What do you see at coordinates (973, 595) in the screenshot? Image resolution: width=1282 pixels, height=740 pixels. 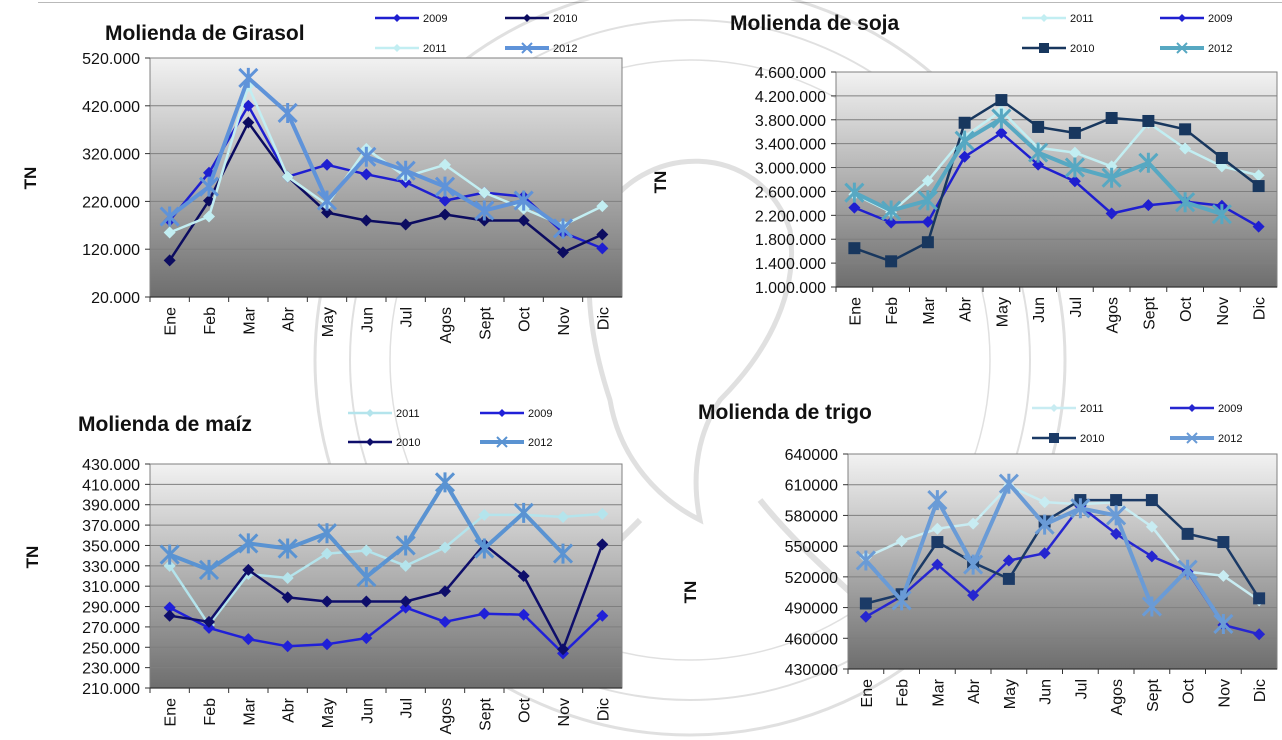 I see `data-point-2009-abr` at bounding box center [973, 595].